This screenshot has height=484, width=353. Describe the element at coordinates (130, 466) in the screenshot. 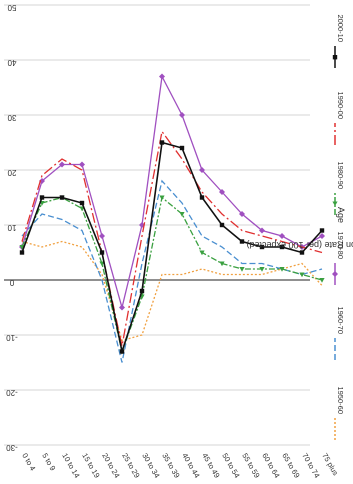

I see `x-tick-label: 25 to 29` at that location.